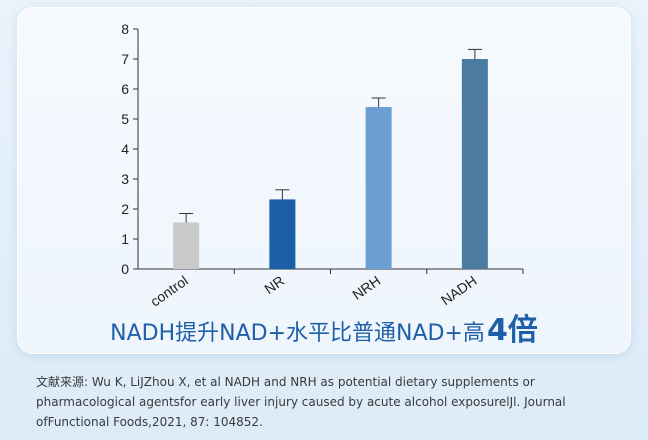  Describe the element at coordinates (378, 188) in the screenshot. I see `bar-nrh` at that location.